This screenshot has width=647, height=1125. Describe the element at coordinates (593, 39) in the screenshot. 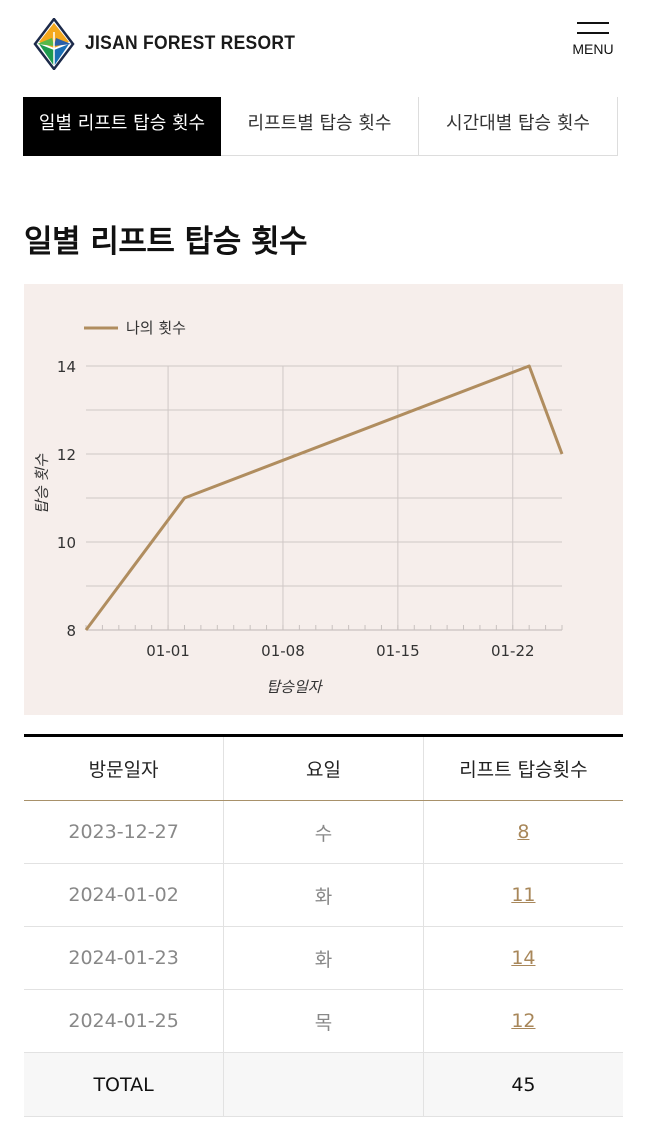

I see `menu-button: MENU` at that location.